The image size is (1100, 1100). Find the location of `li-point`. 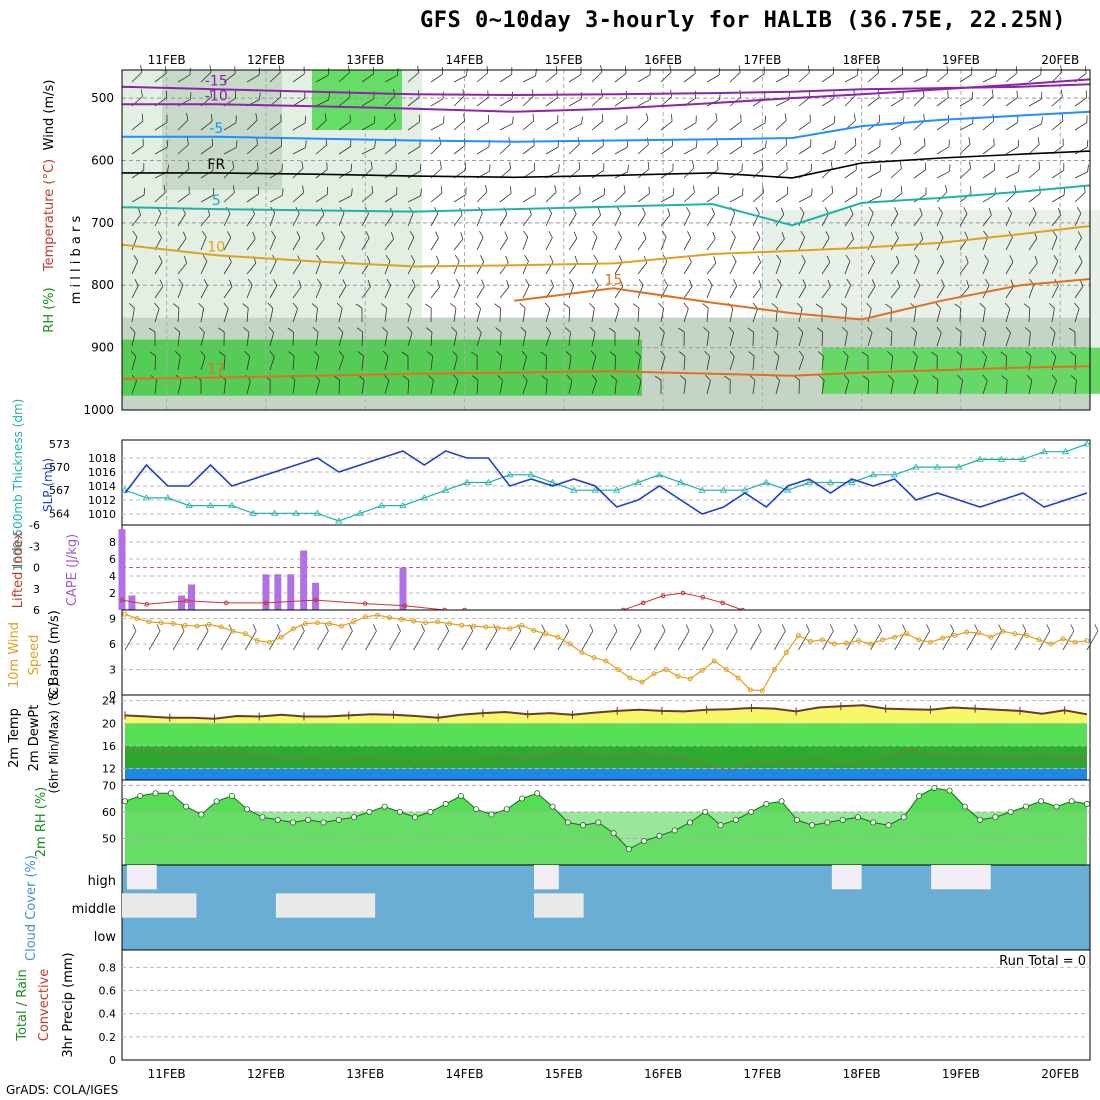

li-point is located at coordinates (147, 604).